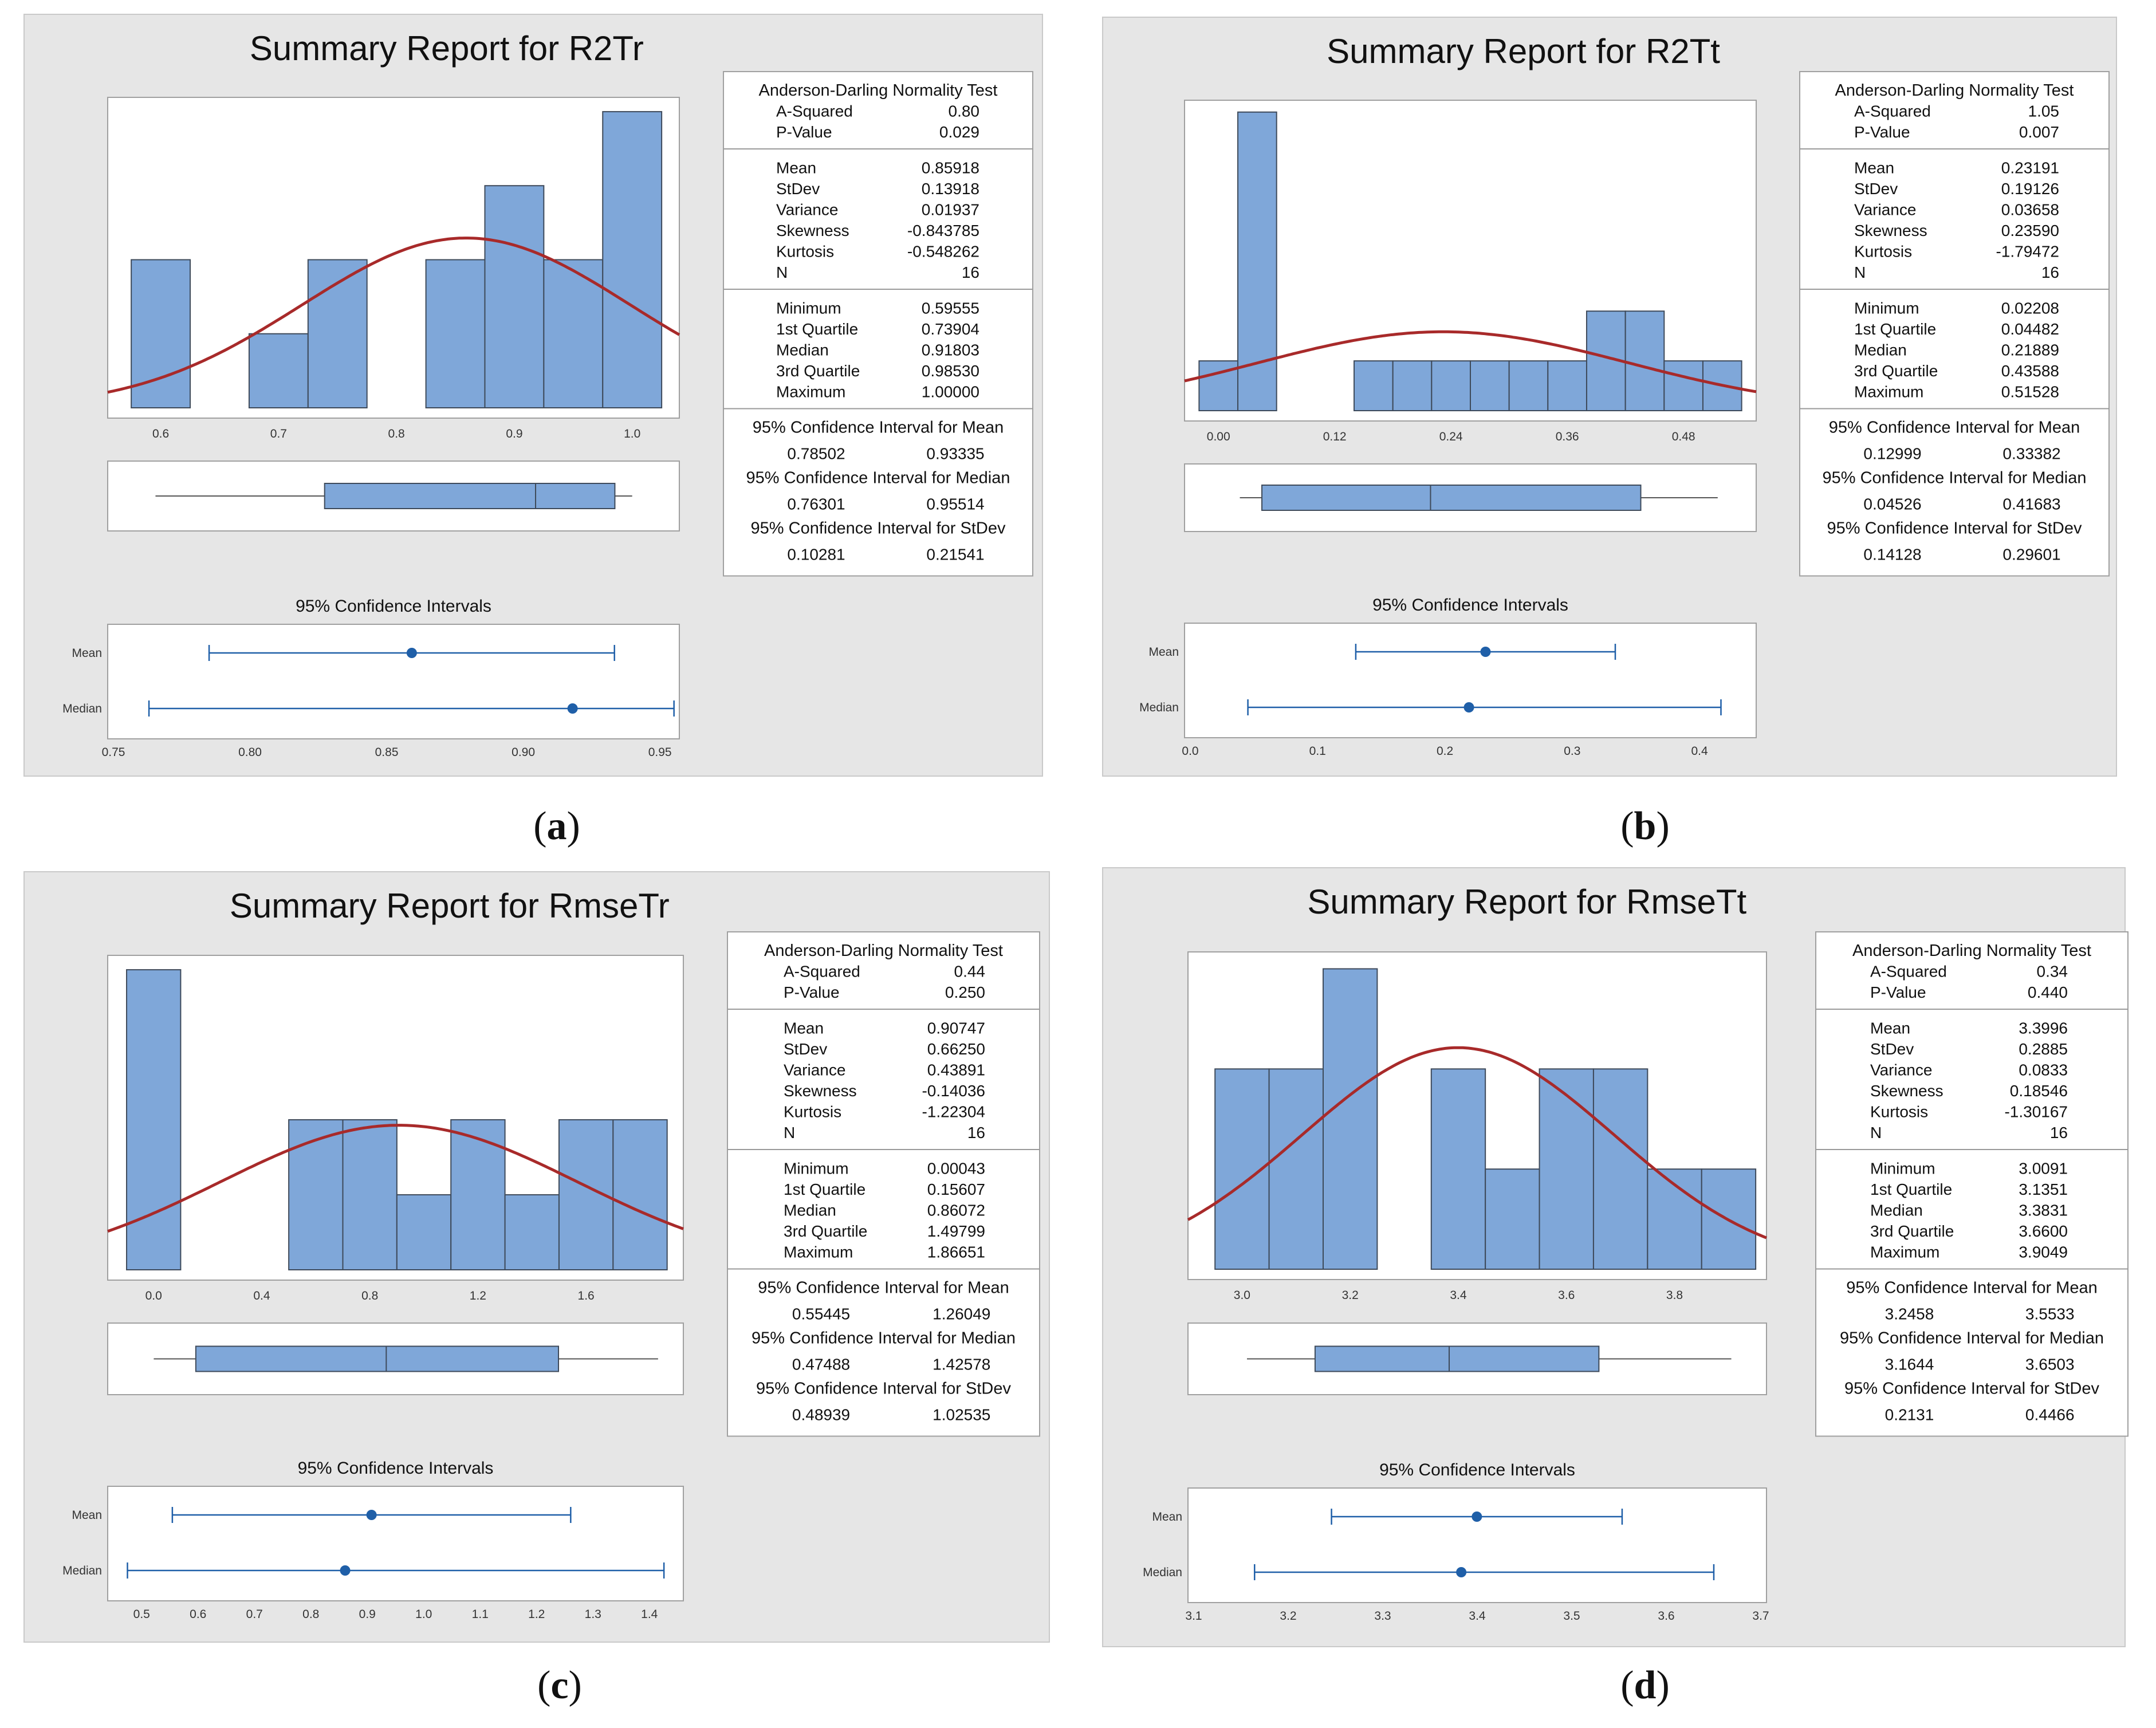 This screenshot has width=2156, height=1728. I want to click on ci-median-high: 0.41683, so click(2031, 504).